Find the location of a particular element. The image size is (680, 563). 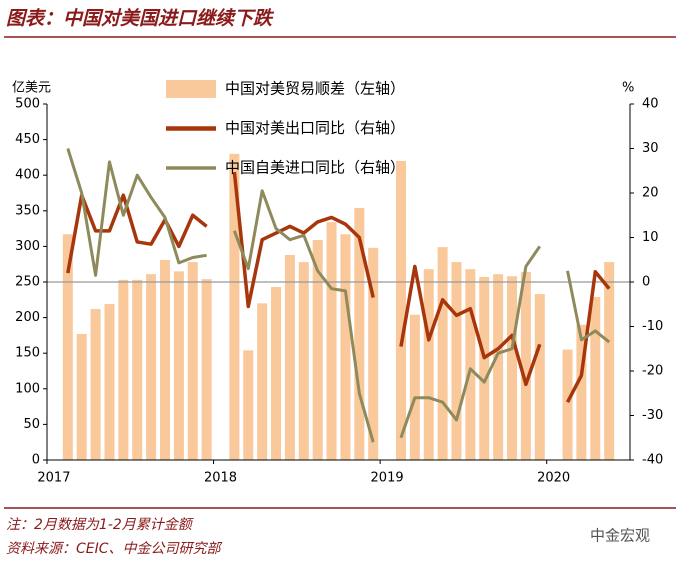

y-tick-label: 450 is located at coordinates (27, 139).